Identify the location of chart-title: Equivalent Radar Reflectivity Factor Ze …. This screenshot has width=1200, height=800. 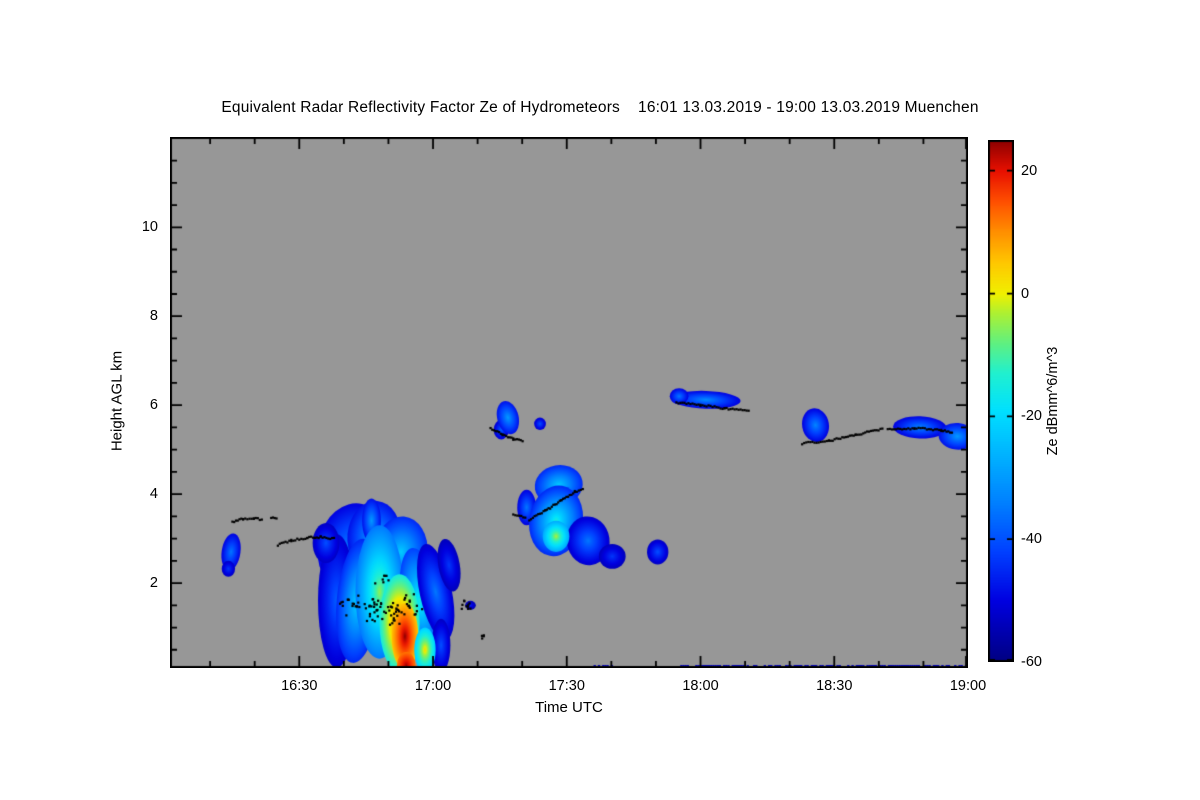
(600, 107).